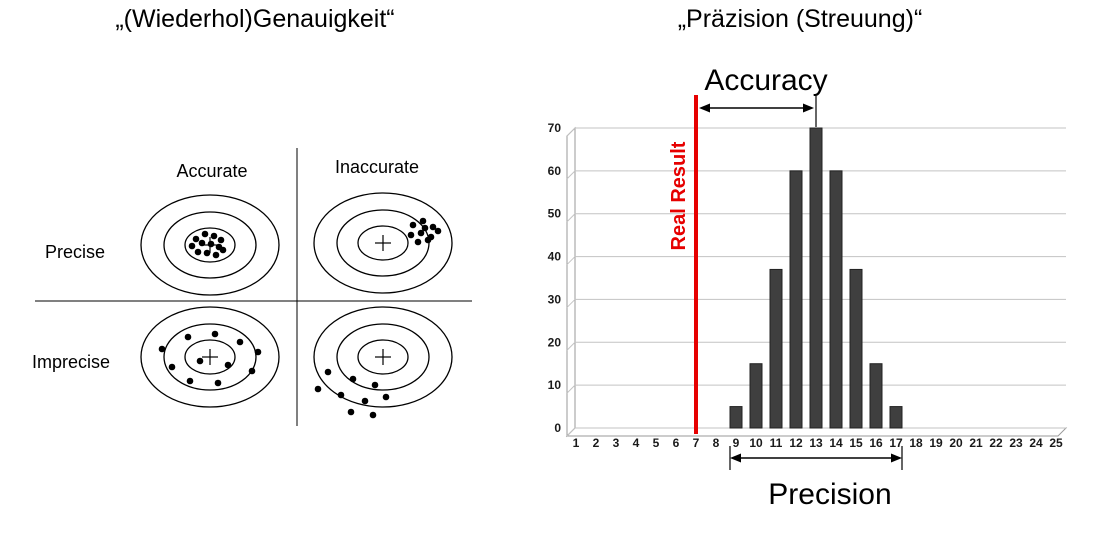 The width and height of the screenshot is (1120, 533). What do you see at coordinates (756, 443) in the screenshot?
I see `x-tick-label: 10` at bounding box center [756, 443].